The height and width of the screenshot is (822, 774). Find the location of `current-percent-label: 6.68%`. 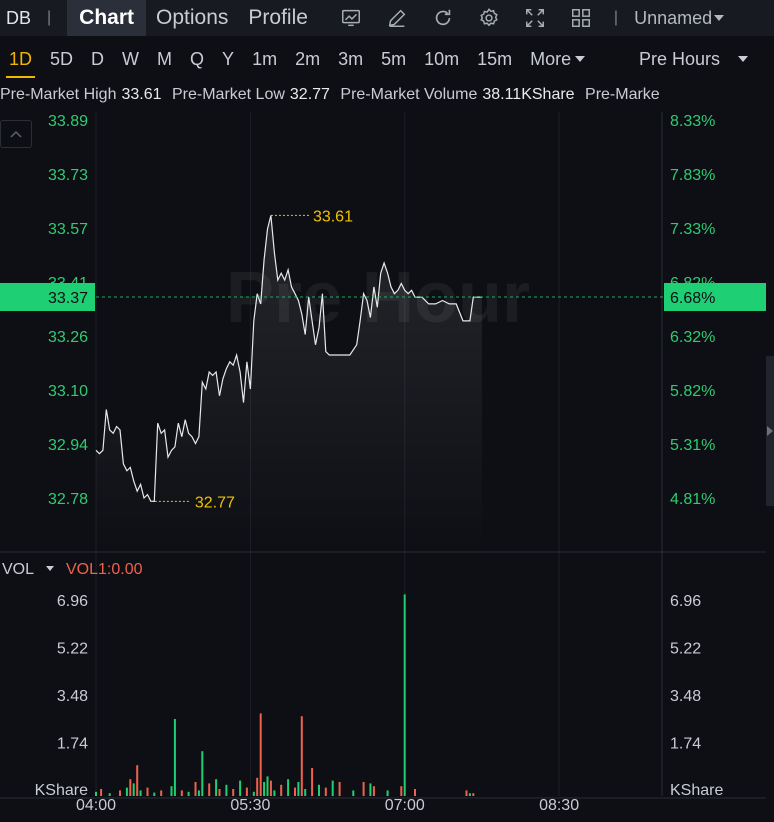

current-percent-label: 6.68% is located at coordinates (692, 298).